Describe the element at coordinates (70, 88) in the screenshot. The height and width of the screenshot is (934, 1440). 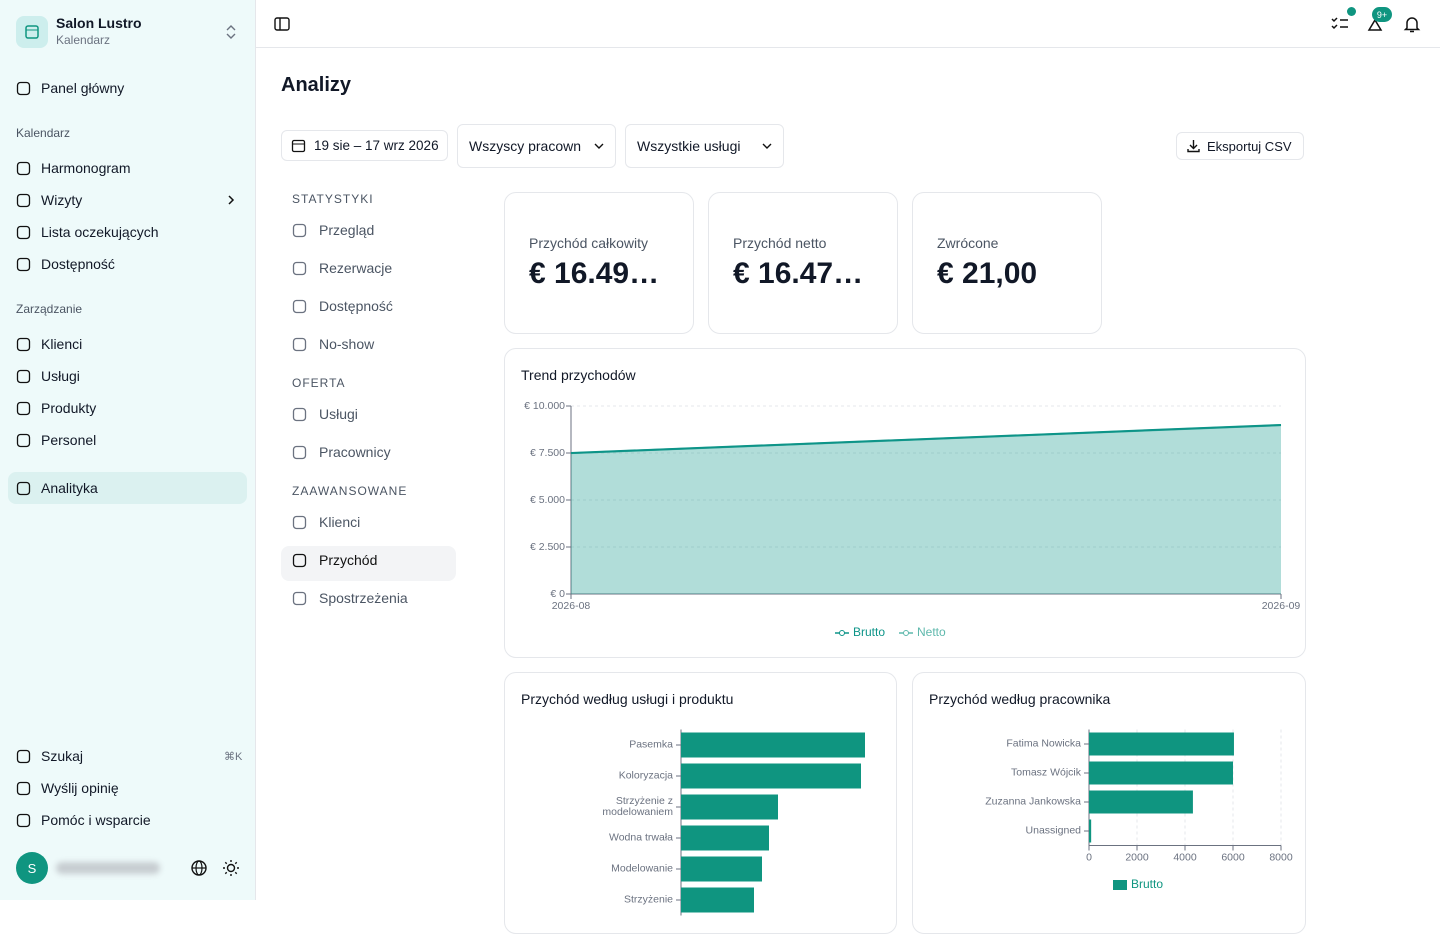
I see `nav-item: Panel główny` at that location.